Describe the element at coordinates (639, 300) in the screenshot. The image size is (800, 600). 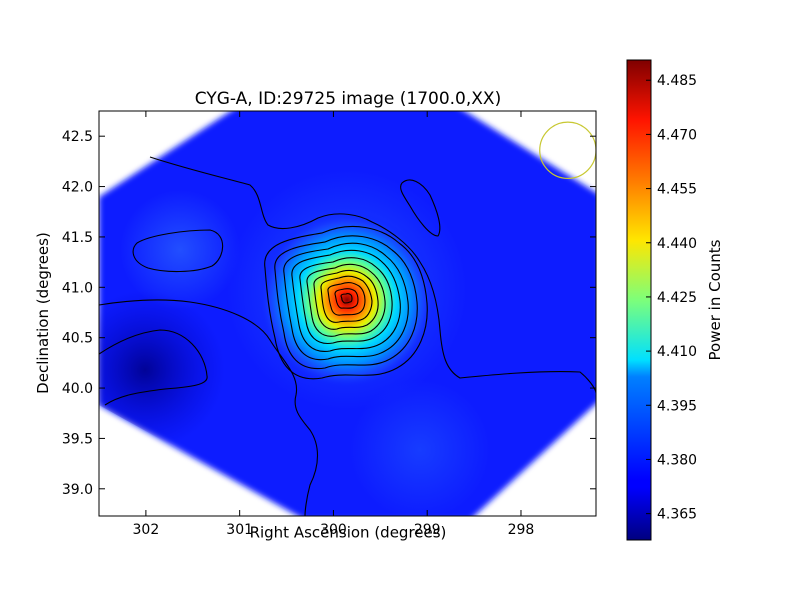
I see `colorbar` at that location.